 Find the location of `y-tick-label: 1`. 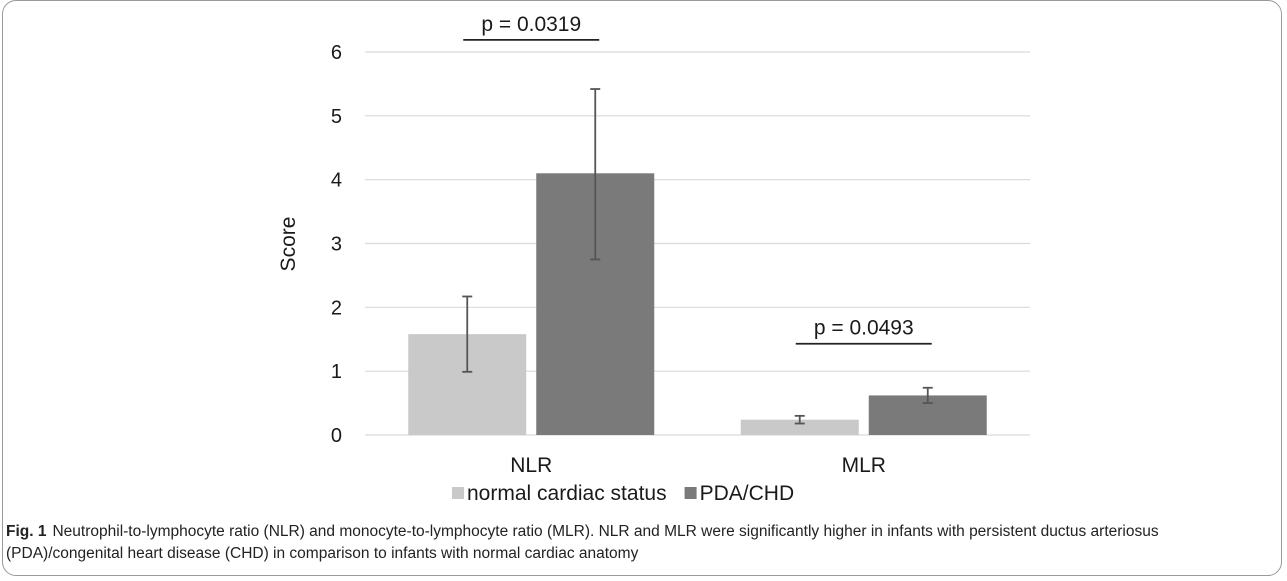

y-tick-label: 1 is located at coordinates (336, 372).